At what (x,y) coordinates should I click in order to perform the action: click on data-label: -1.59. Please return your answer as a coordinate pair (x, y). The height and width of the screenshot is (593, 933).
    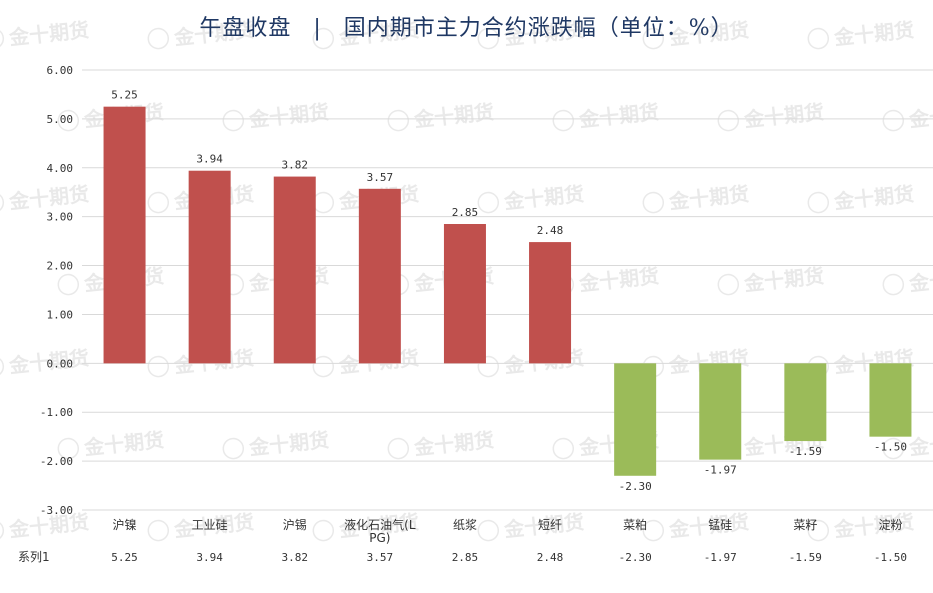
    Looking at the image, I should click on (805, 451).